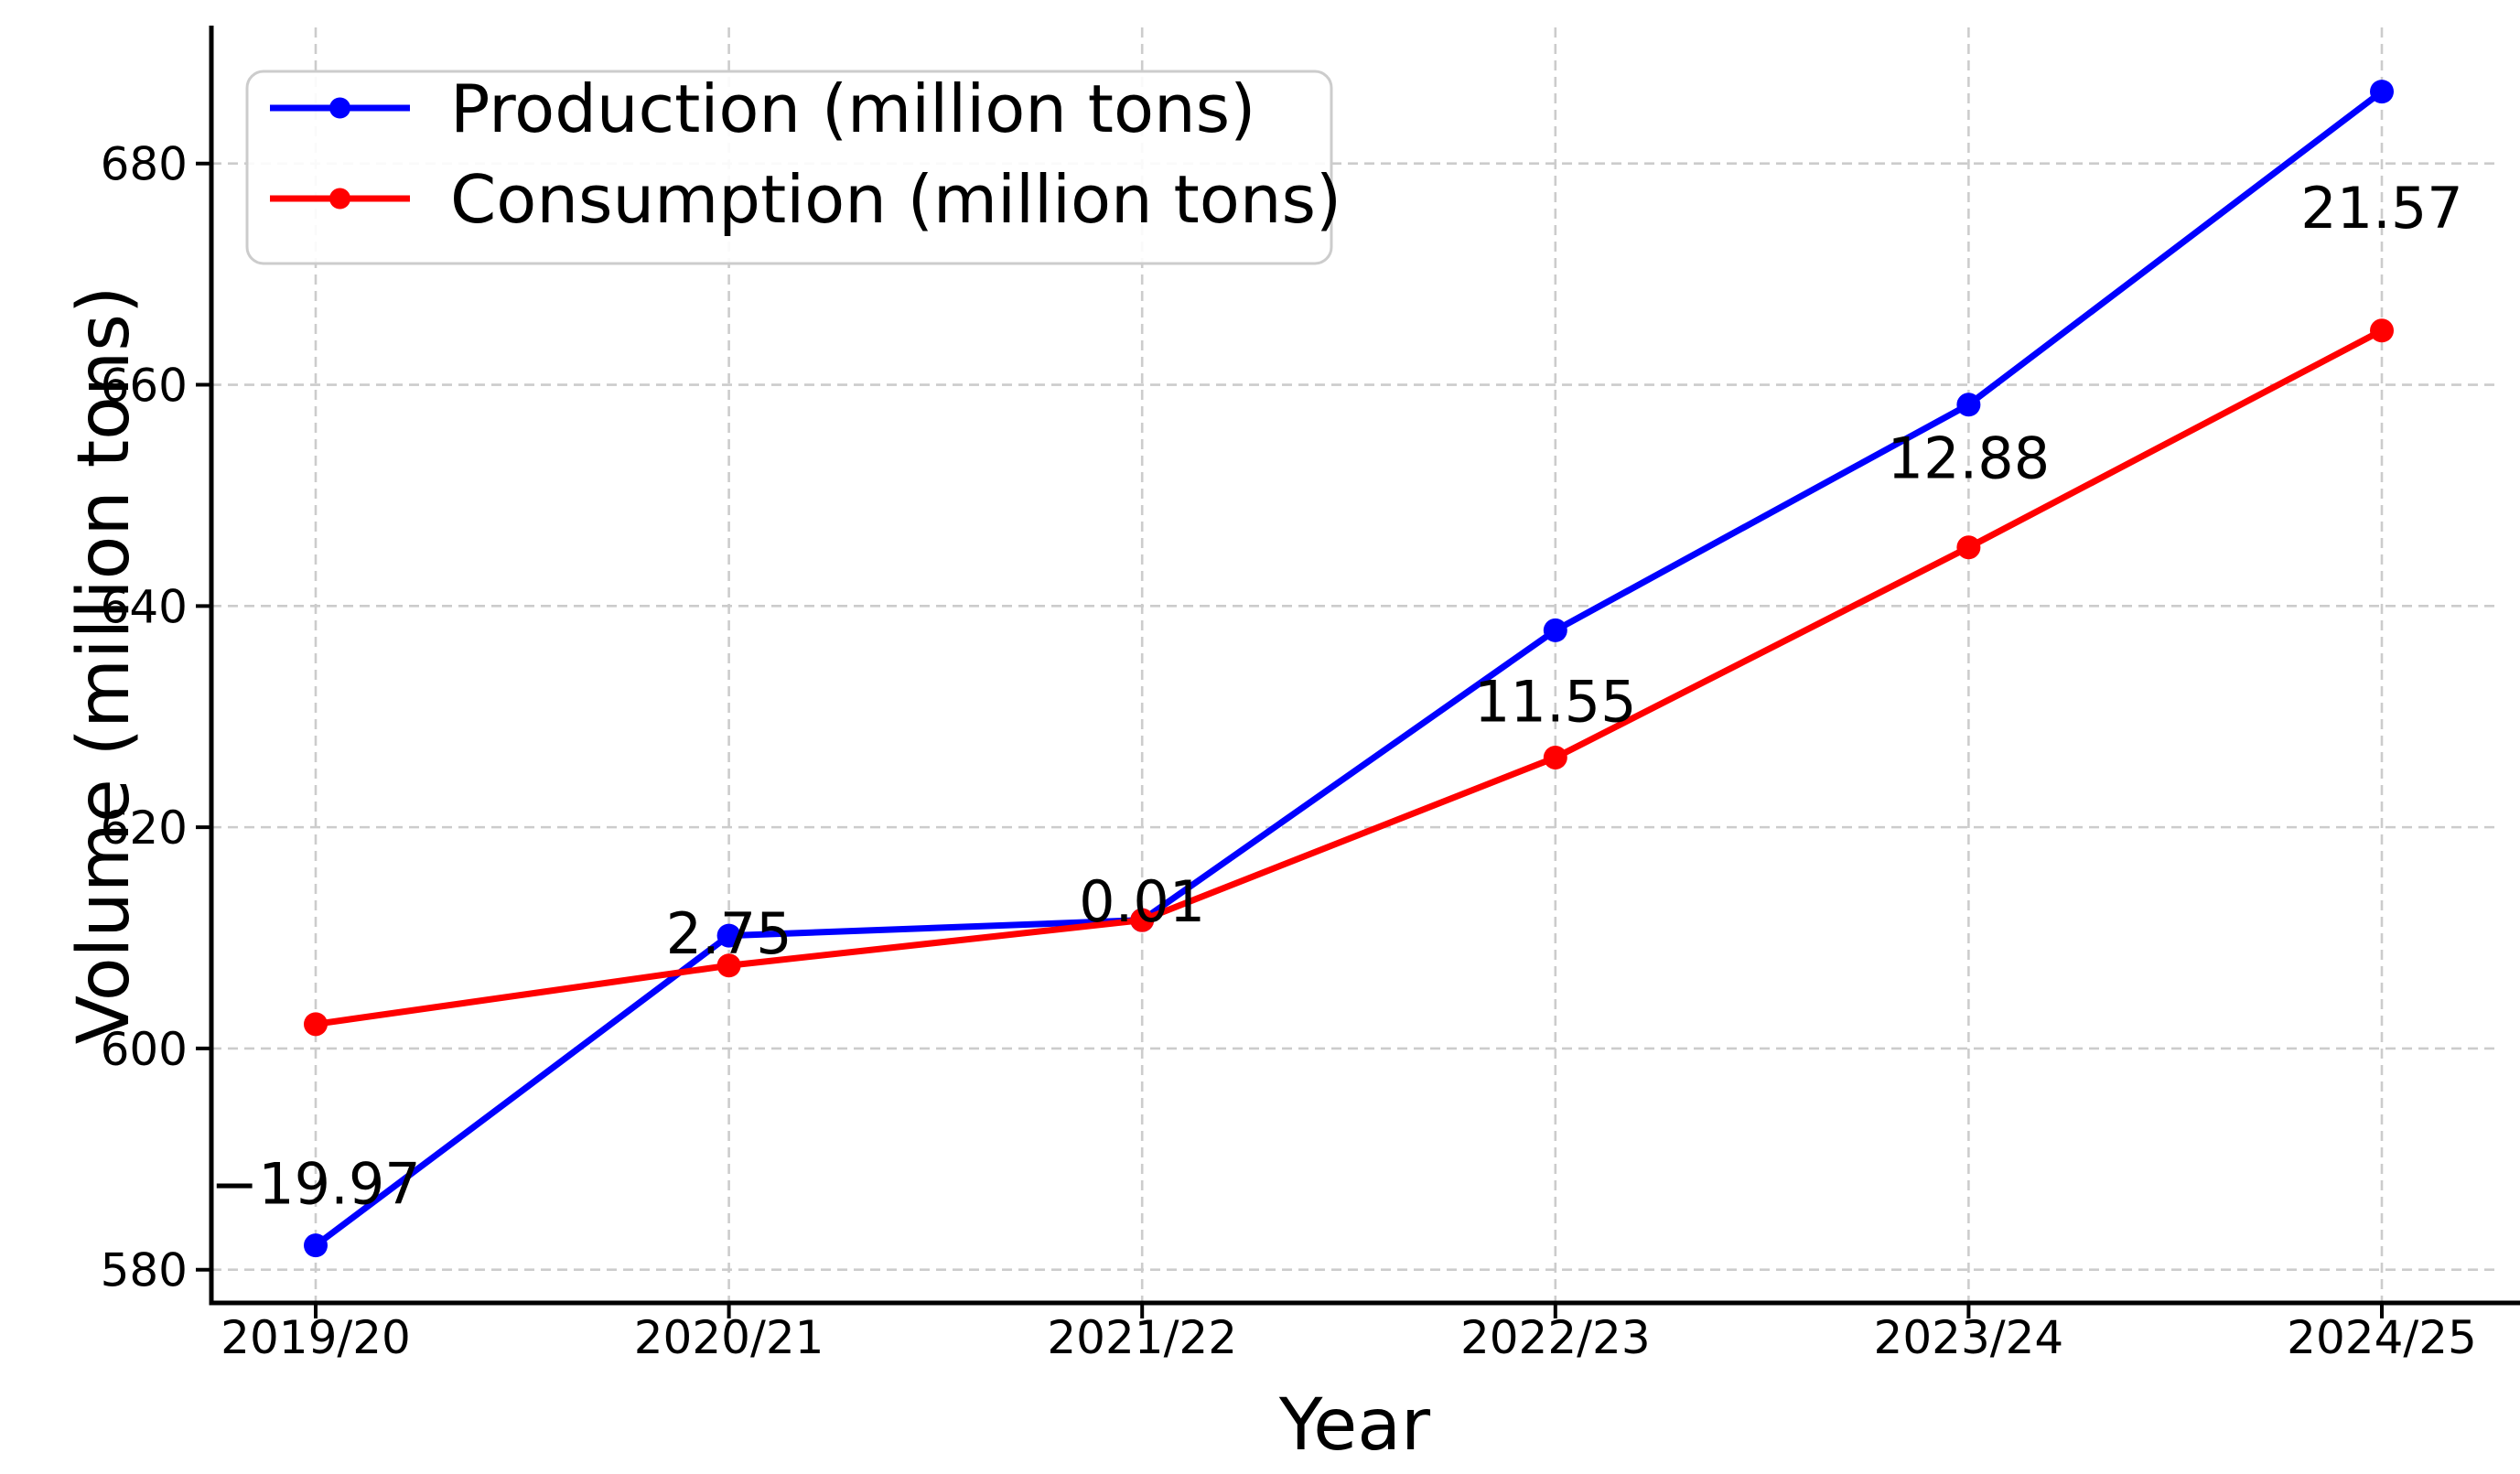  What do you see at coordinates (315, 1184) in the screenshot?
I see `annotation-label: −19.97` at bounding box center [315, 1184].